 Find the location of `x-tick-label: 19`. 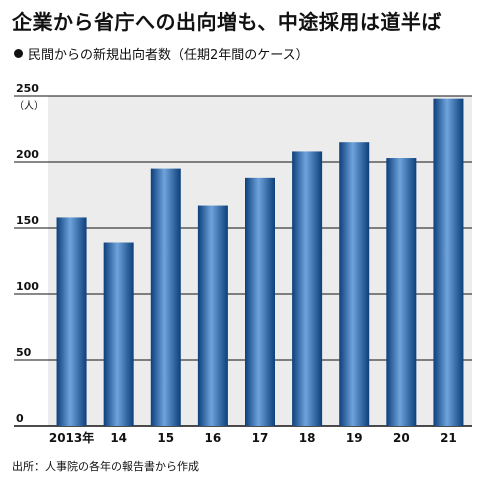

x-tick-label: 19 is located at coordinates (354, 438).